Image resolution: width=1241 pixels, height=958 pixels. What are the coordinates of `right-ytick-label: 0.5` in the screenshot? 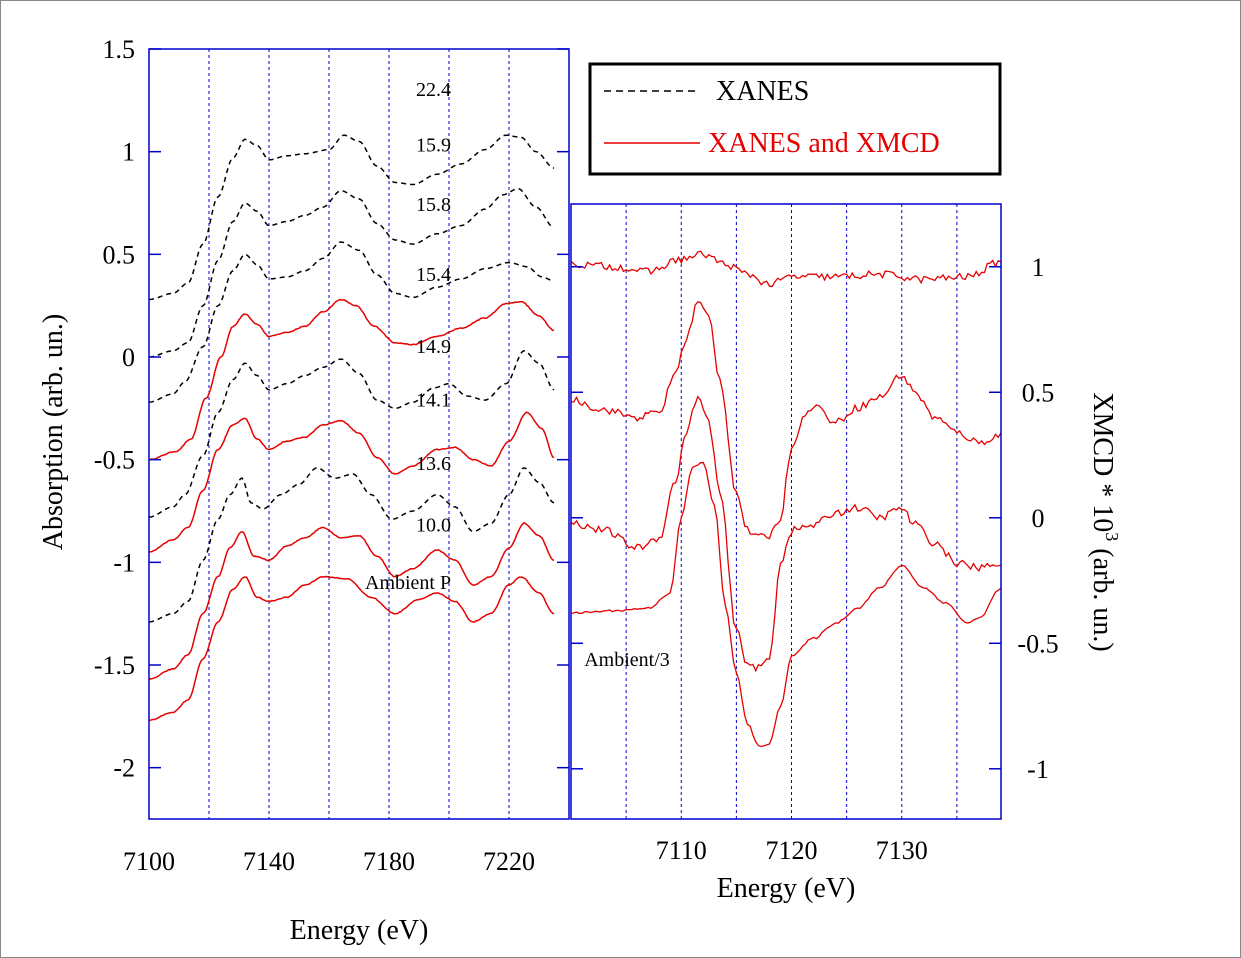 It's located at (1038, 392).